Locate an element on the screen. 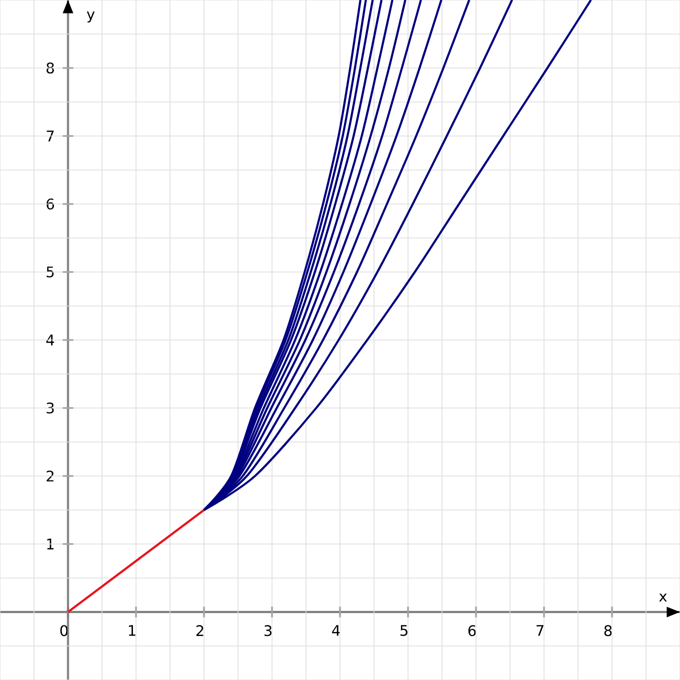 The image size is (680, 680). x-tick-label: 1 is located at coordinates (132, 630).